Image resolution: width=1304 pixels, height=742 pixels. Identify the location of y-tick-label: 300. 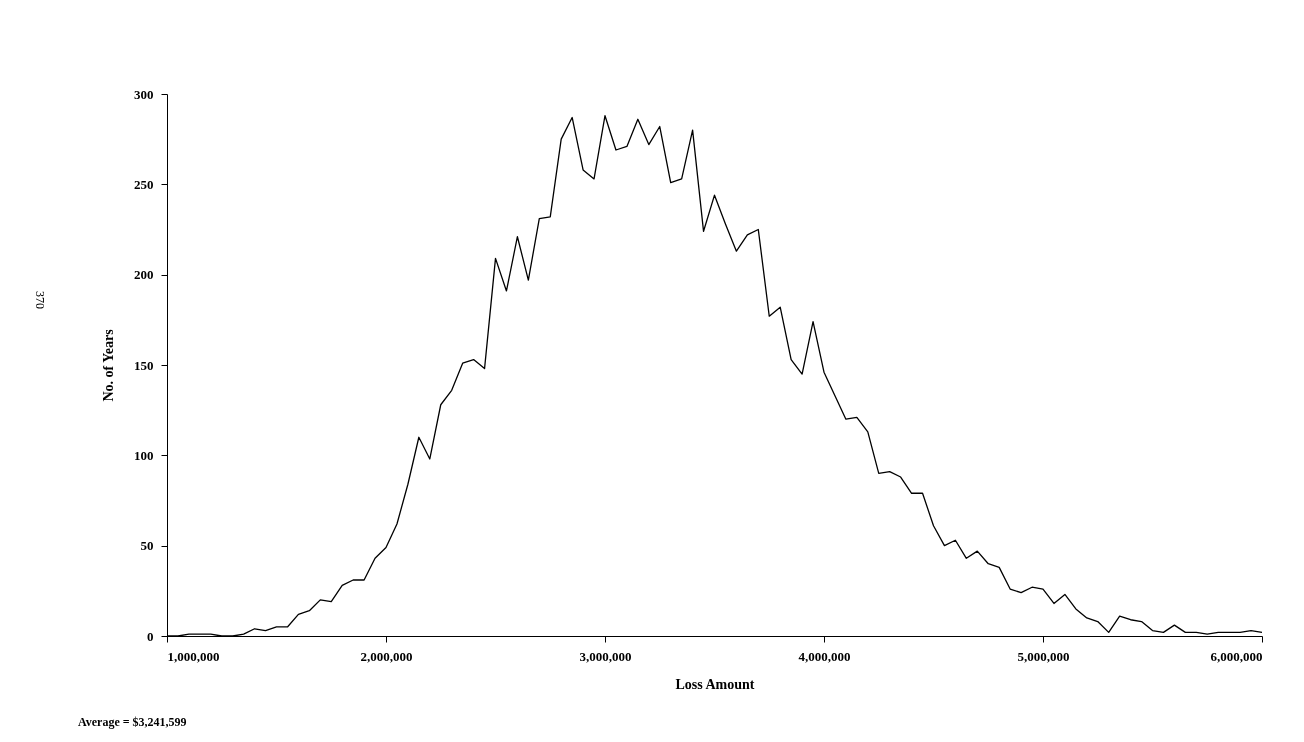
(144, 94).